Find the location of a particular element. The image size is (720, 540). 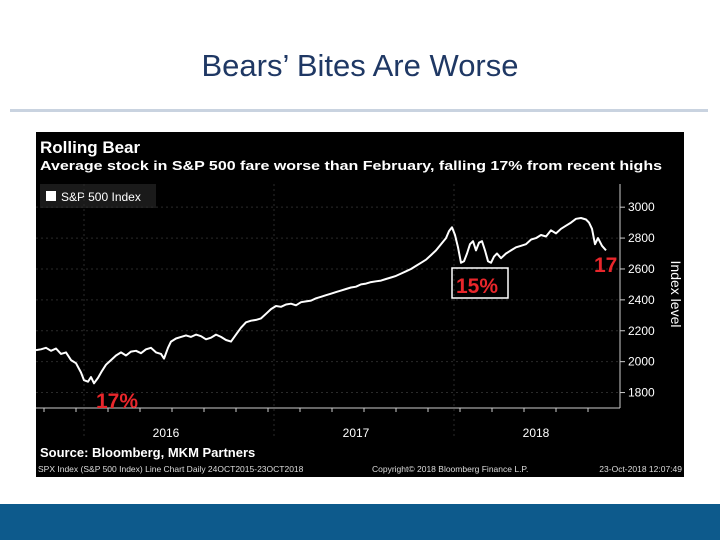

legend-box is located at coordinates (98, 196).